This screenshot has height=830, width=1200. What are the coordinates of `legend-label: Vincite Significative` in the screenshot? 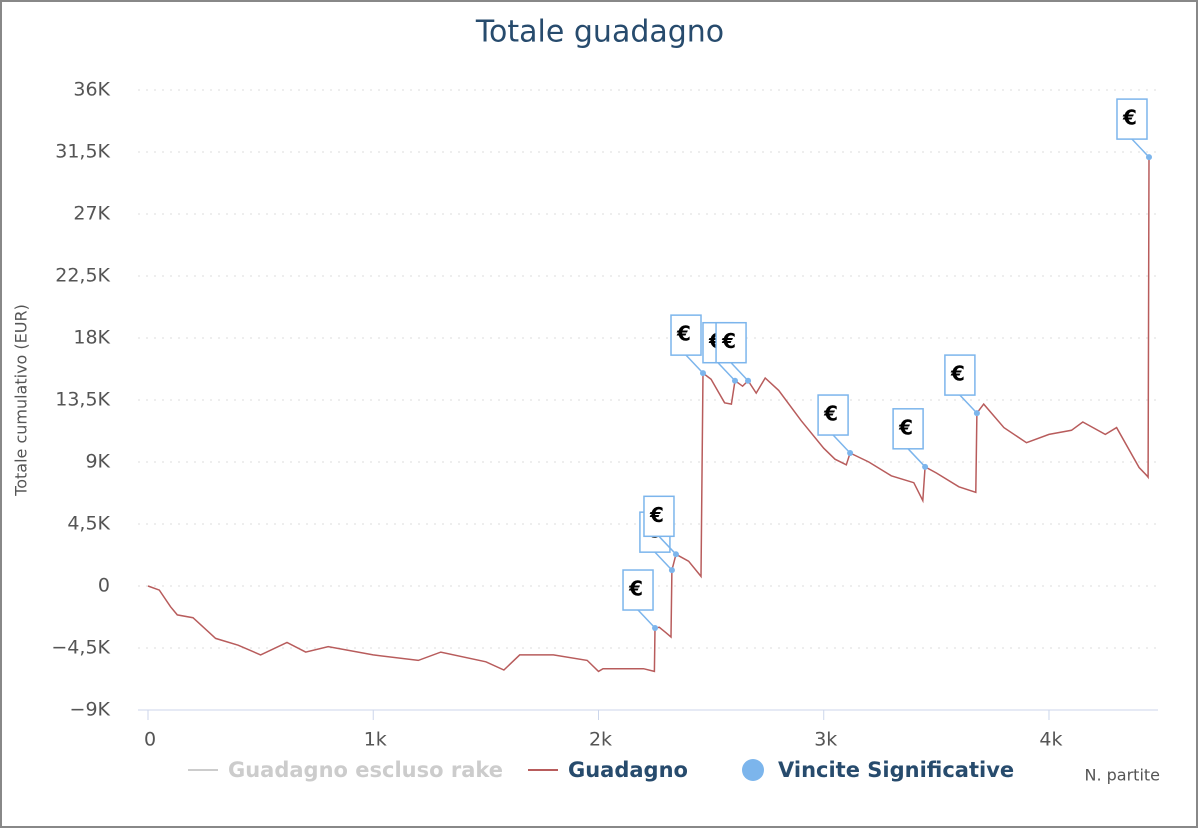 It's located at (896, 770).